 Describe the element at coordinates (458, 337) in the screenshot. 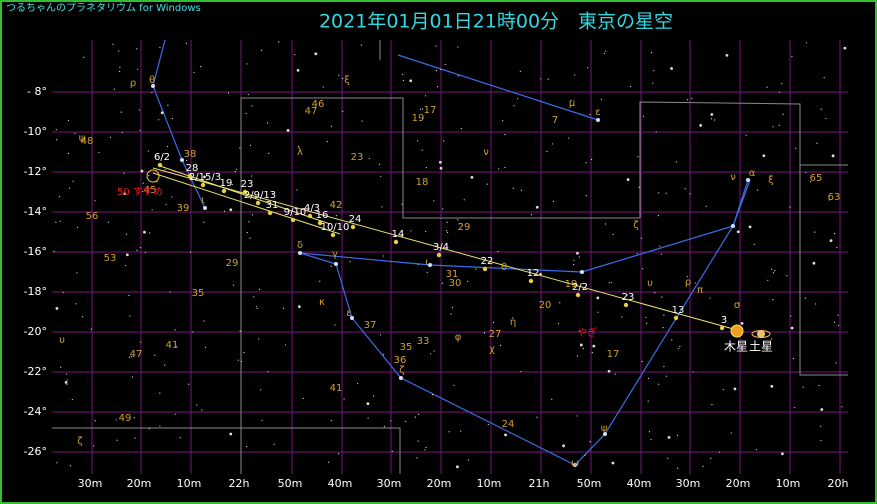

I see `star-label: φ` at that location.